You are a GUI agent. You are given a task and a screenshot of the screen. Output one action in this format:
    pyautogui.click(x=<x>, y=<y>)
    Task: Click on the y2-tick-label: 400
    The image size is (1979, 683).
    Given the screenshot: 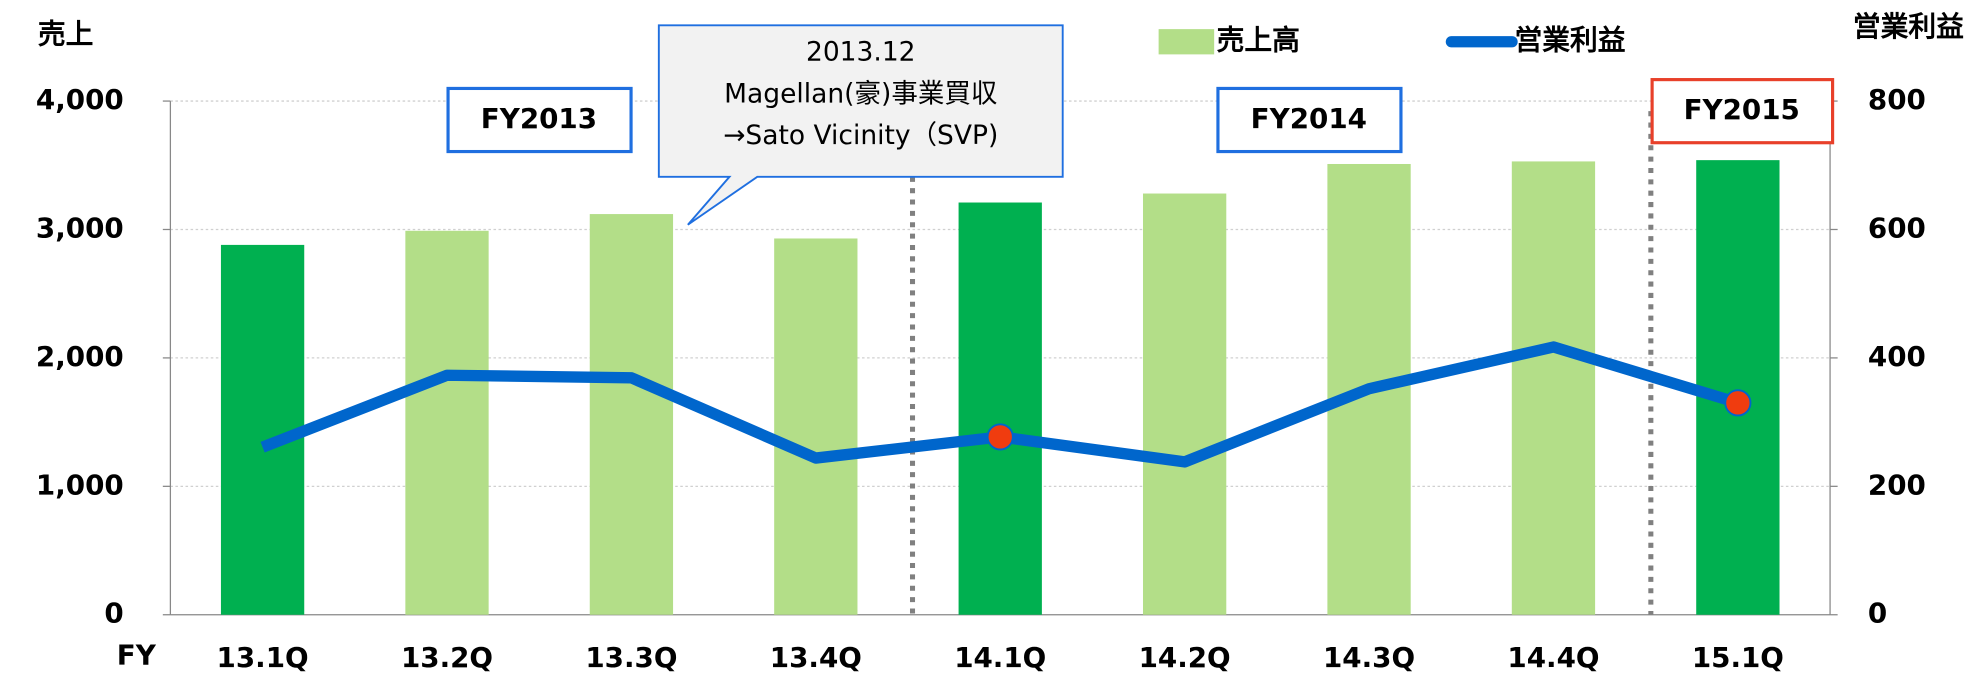 What is the action you would take?
    pyautogui.click(x=1897, y=356)
    